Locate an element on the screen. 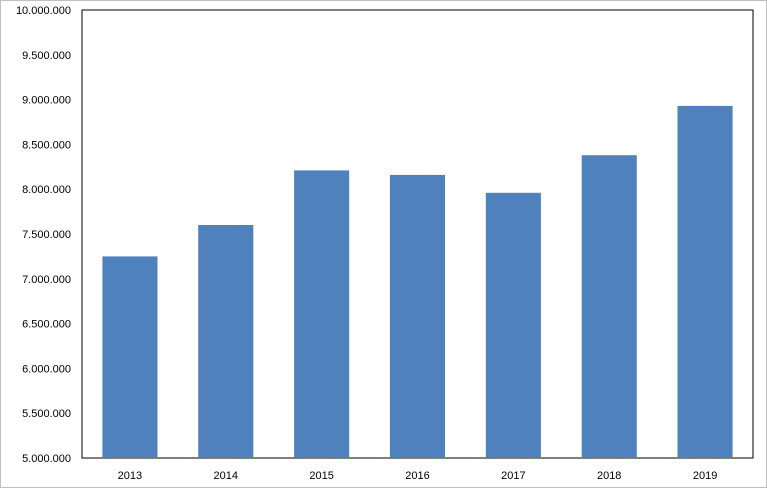 Image resolution: width=767 pixels, height=488 pixels. y-tick-label: 8.500.000 is located at coordinates (46, 145).